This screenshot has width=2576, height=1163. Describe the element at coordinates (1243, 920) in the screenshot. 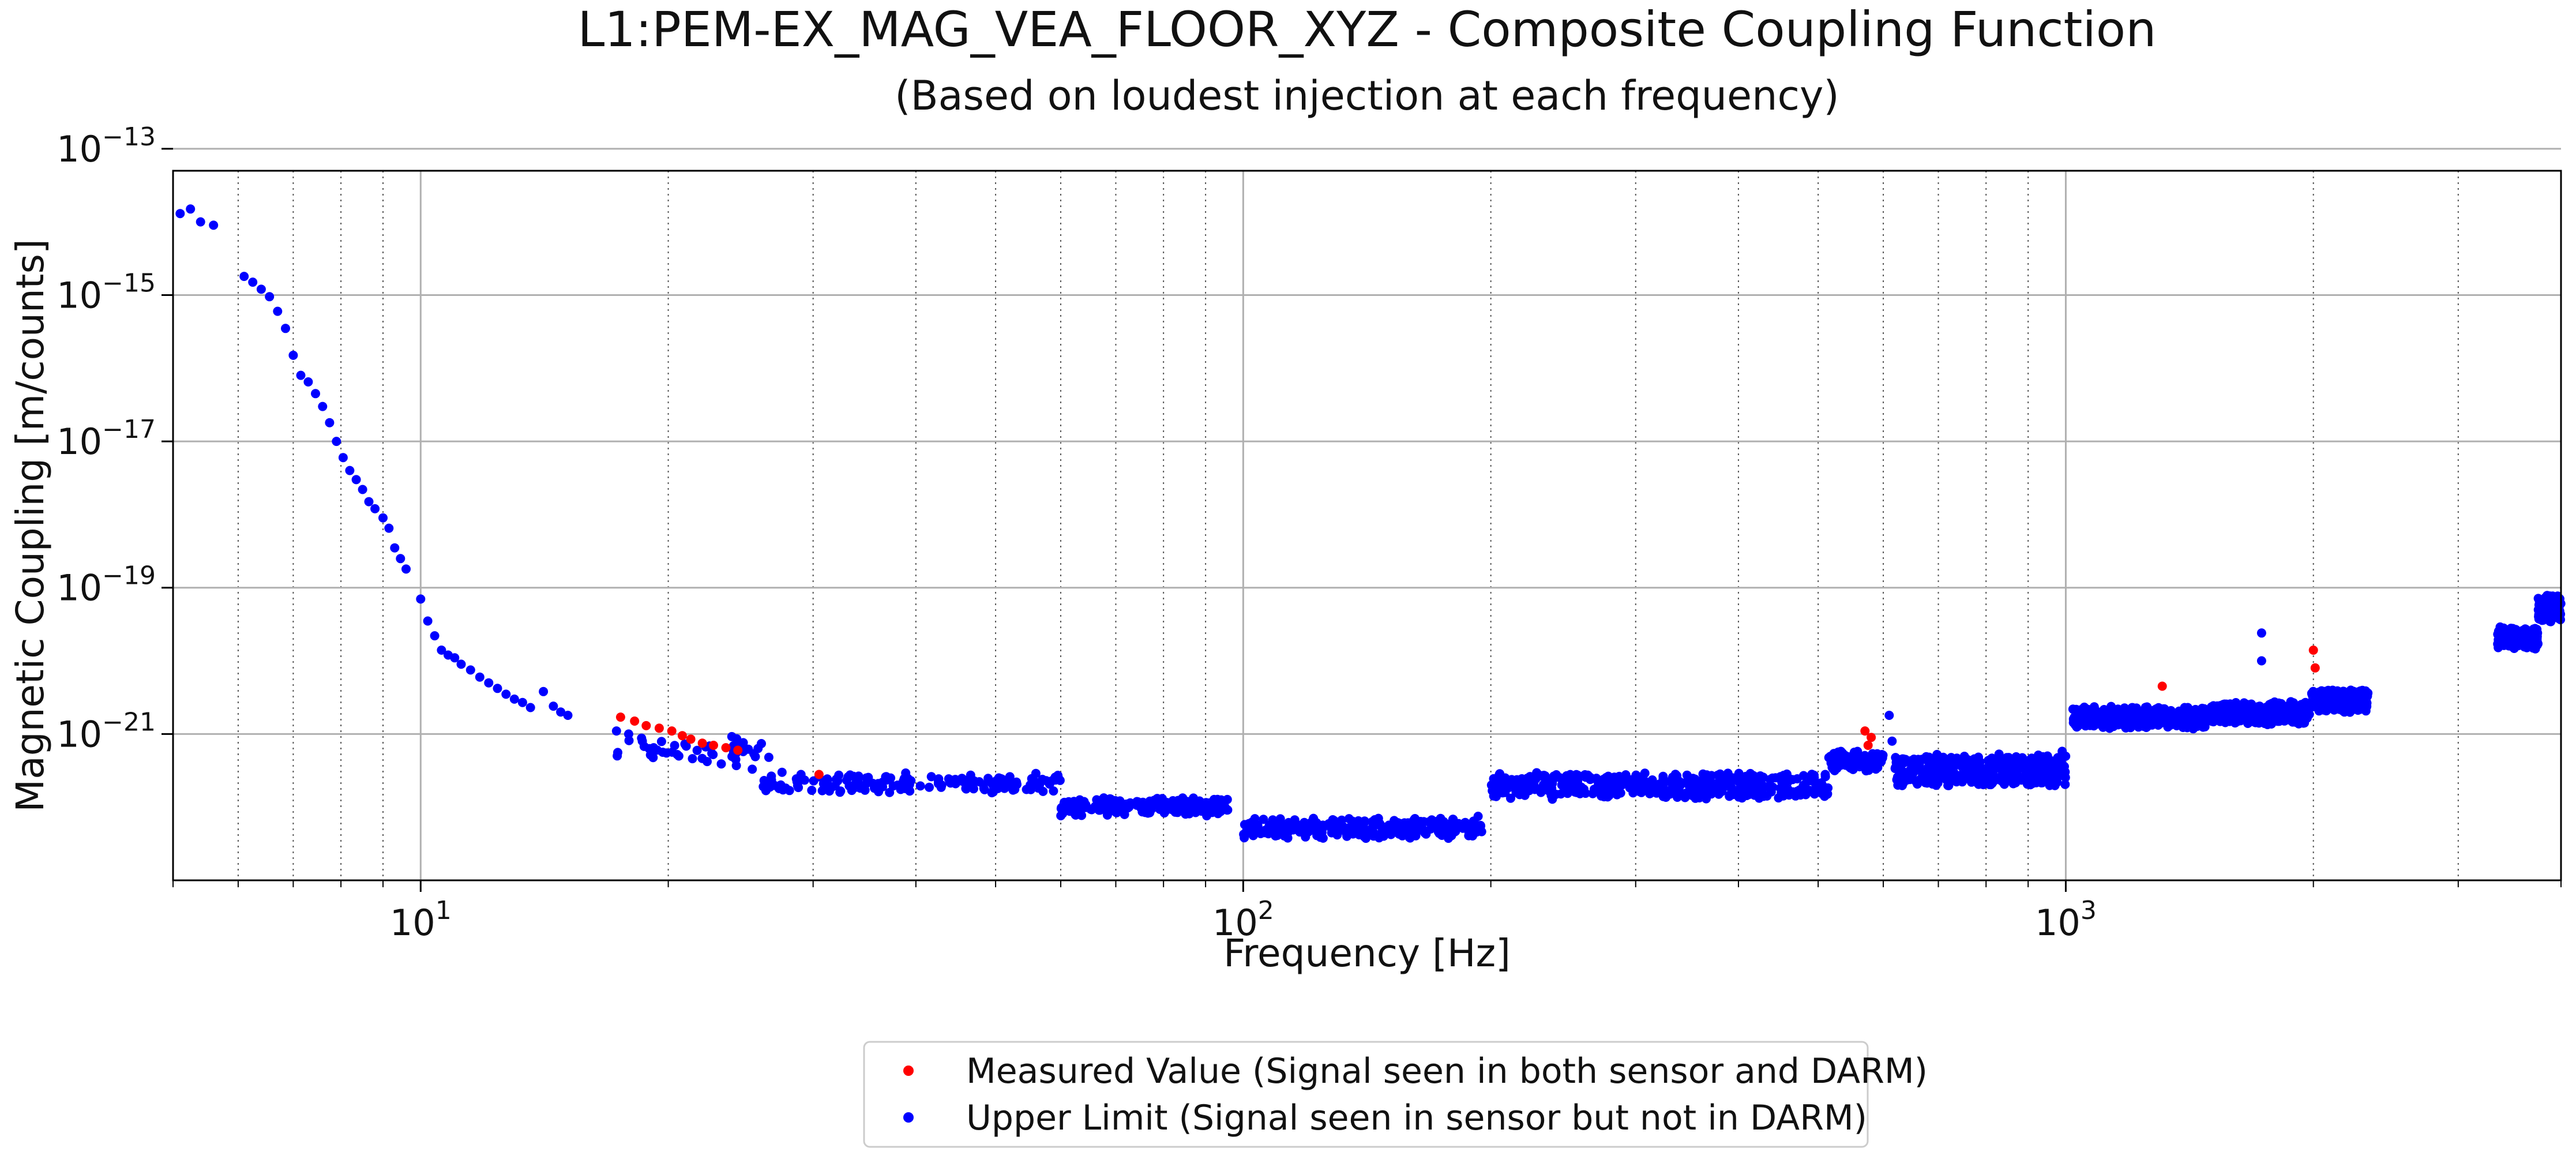

I see `x-tick-label: 10²` at that location.